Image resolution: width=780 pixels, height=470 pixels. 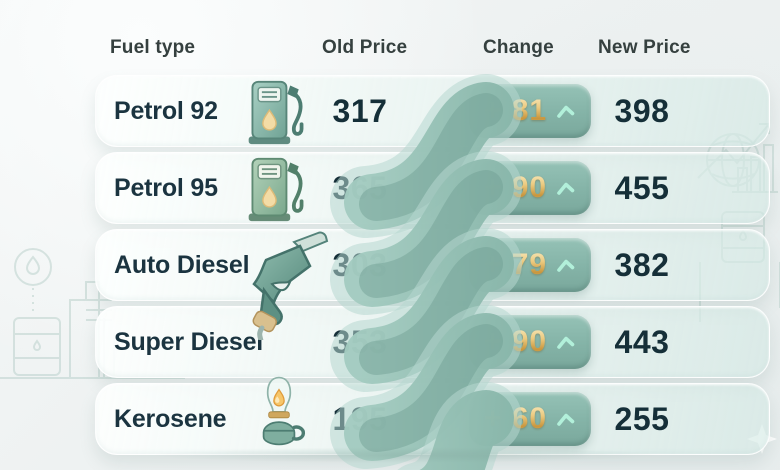 What do you see at coordinates (642, 342) in the screenshot?
I see `new-price-value: 443` at bounding box center [642, 342].